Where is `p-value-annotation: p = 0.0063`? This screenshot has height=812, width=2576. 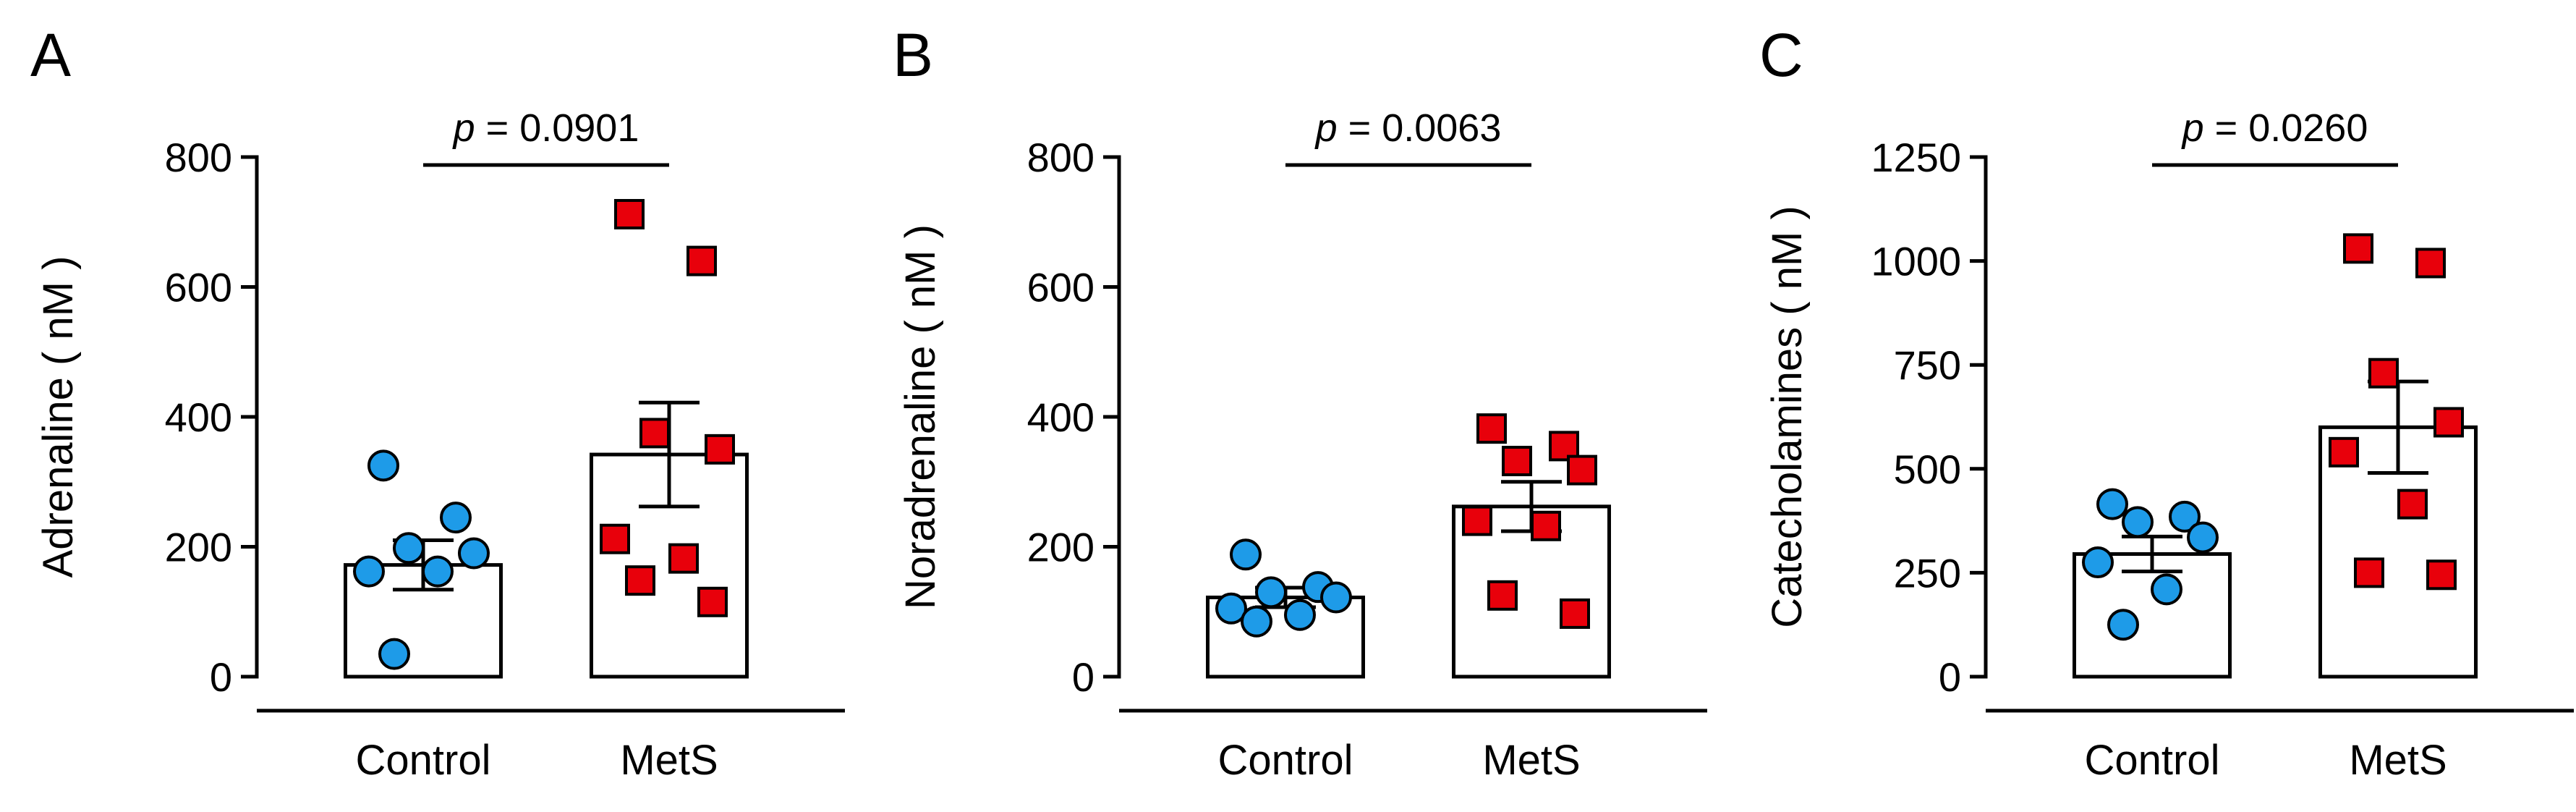
p-value-annotation: p = 0.0063 is located at coordinates (1408, 128).